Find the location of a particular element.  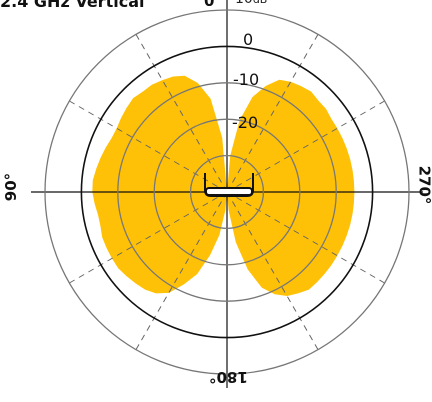

angle-label-90: 90° is located at coordinates (11, 187).